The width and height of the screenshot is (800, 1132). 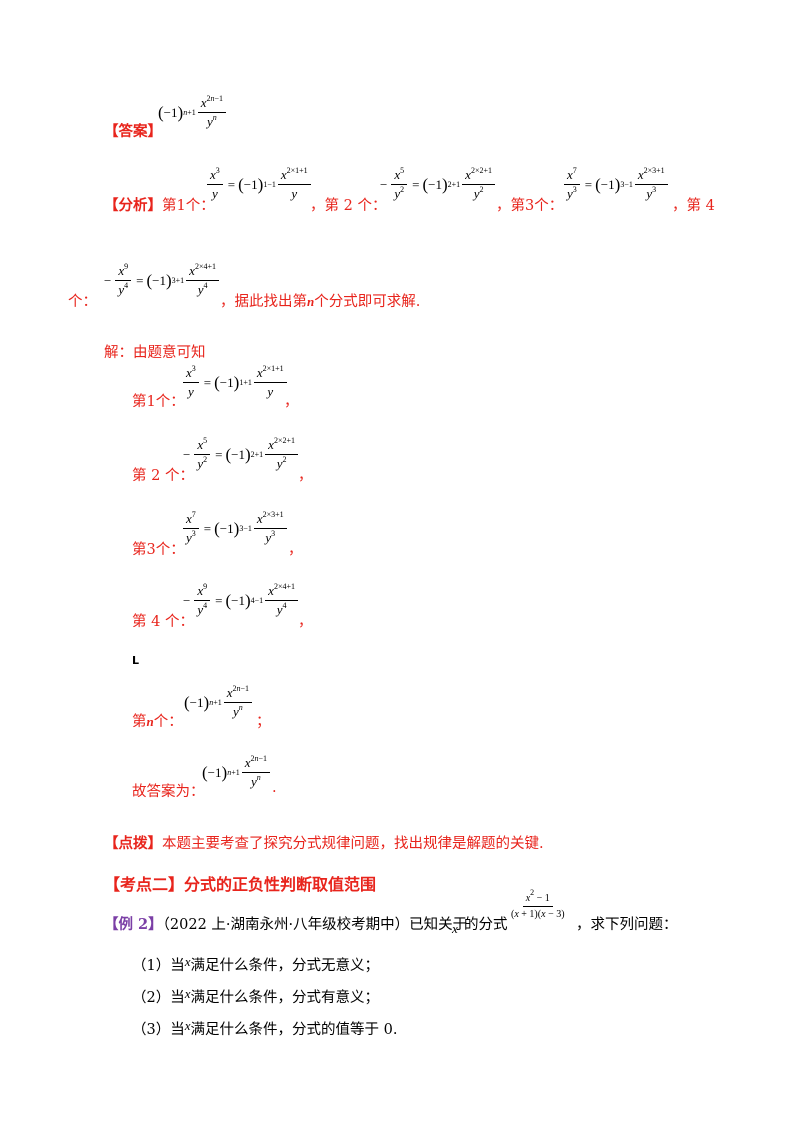 I want to click on analysis-item-4: ，第 4, so click(x=693, y=206).